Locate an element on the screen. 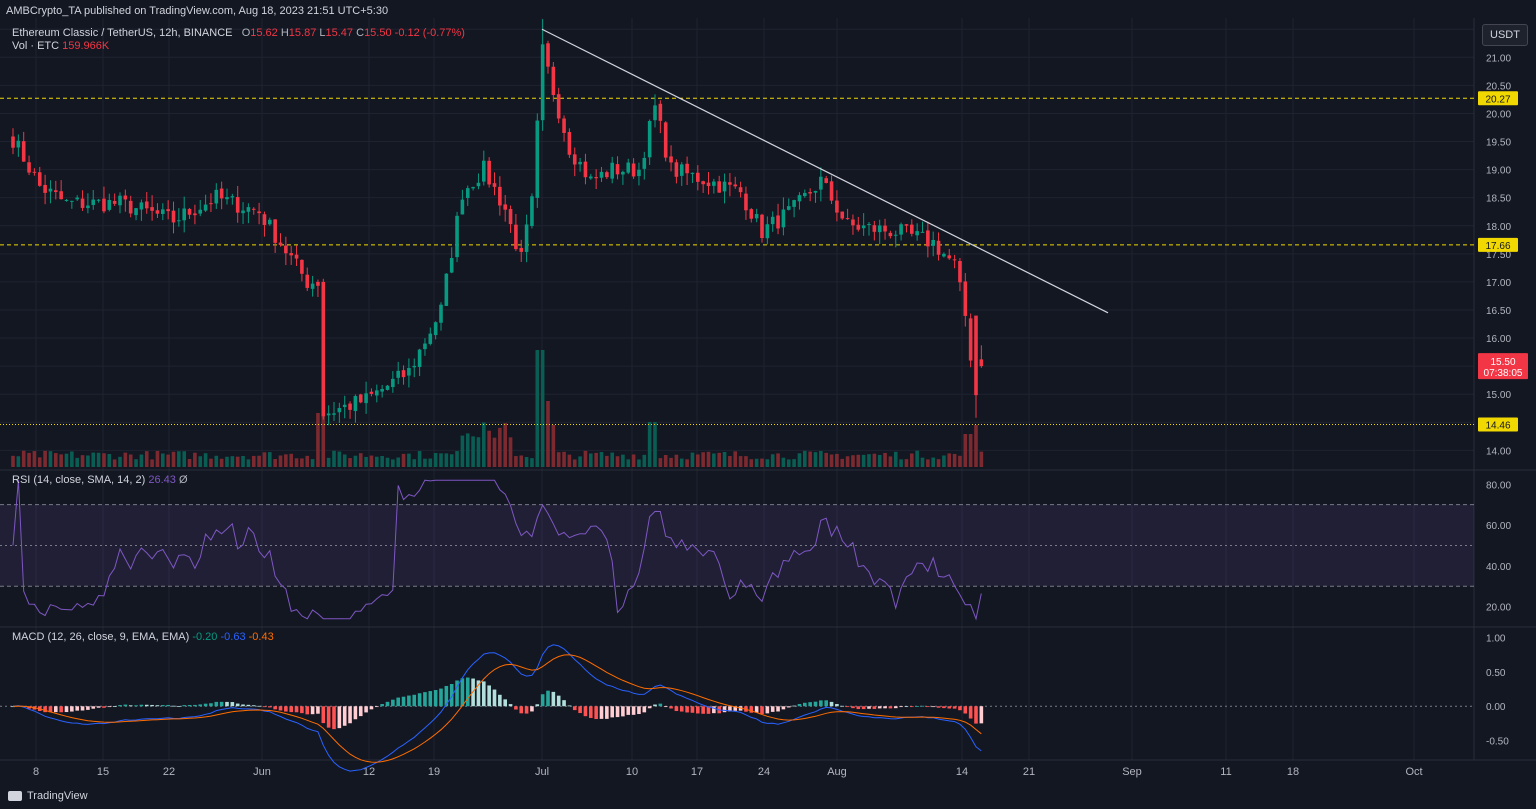  open-label: O is located at coordinates (246, 33).